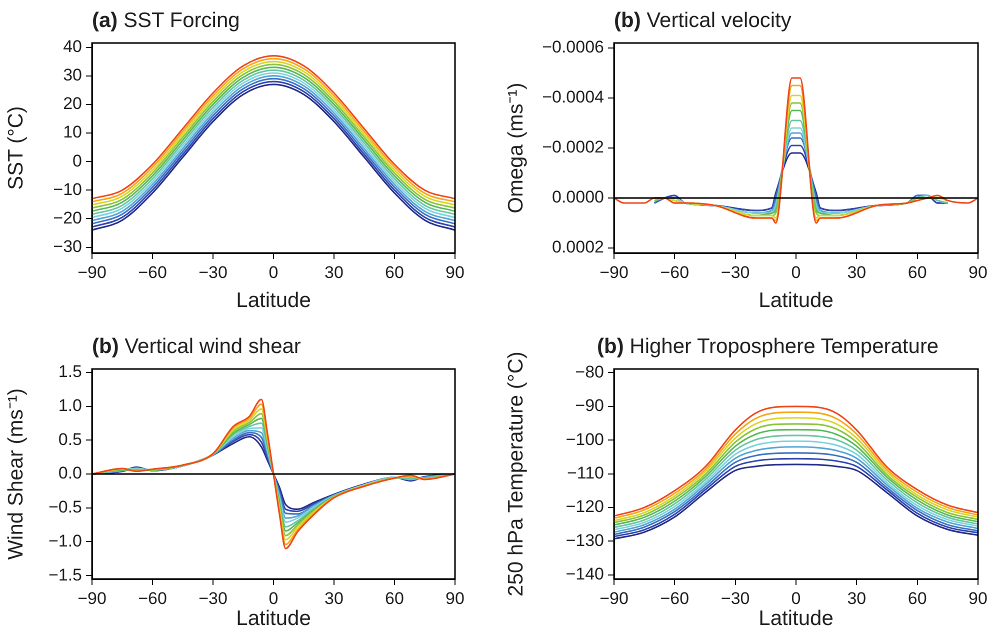 The image size is (1000, 636). What do you see at coordinates (166, 21) in the screenshot?
I see `chart-title: (a) SST Forcing` at bounding box center [166, 21].